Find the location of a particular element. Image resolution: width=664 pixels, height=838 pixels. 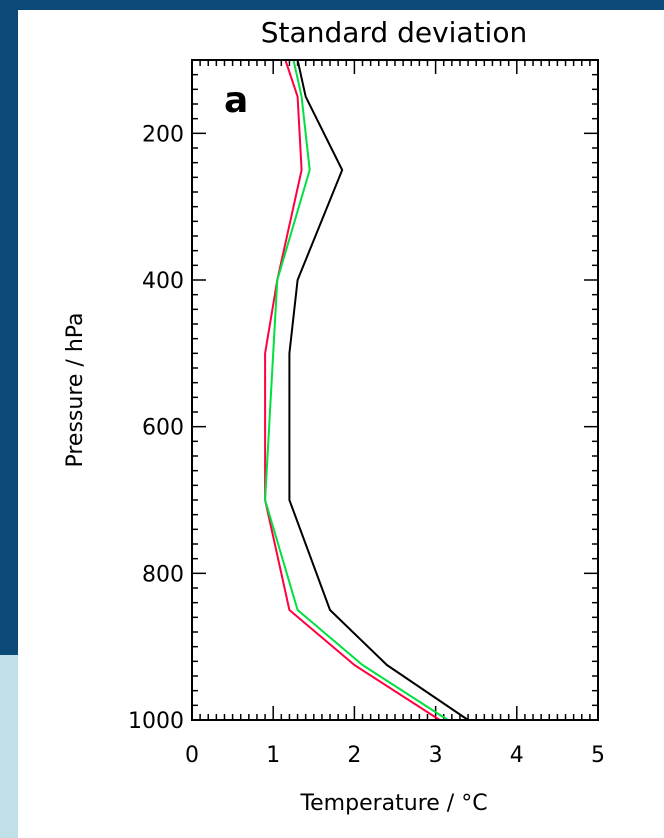

x-tick-label: 0 is located at coordinates (192, 755).